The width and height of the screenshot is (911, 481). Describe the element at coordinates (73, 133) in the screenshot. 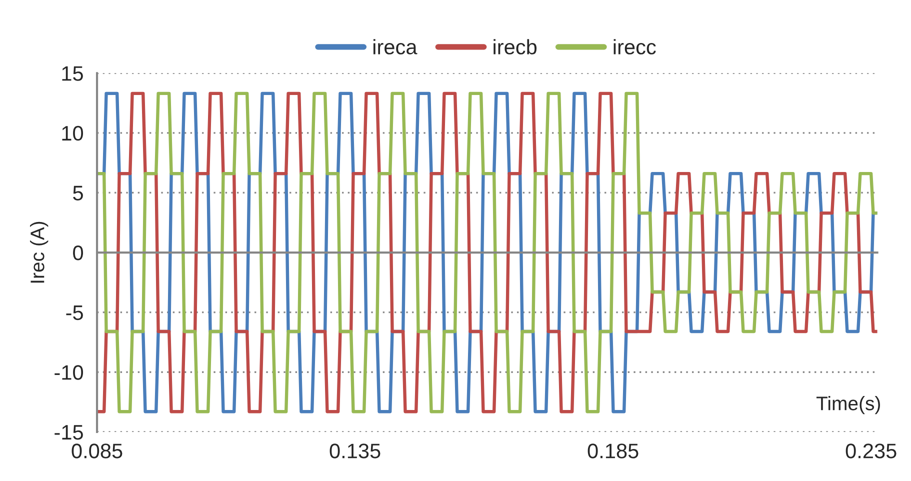

I see `y-tick-label: 10` at that location.